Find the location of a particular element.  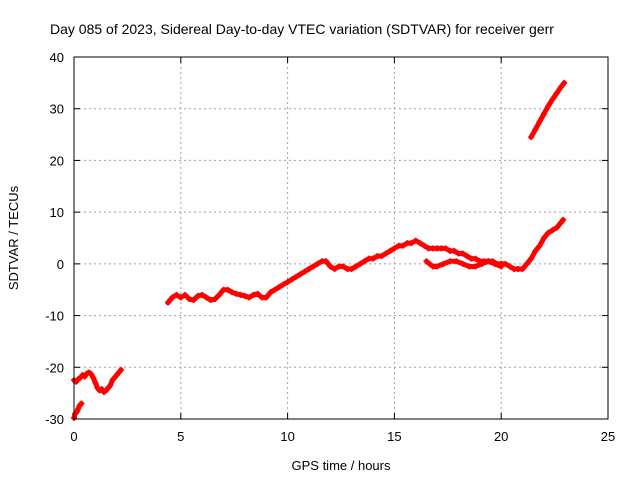

x-tick-label: 20 is located at coordinates (501, 436).